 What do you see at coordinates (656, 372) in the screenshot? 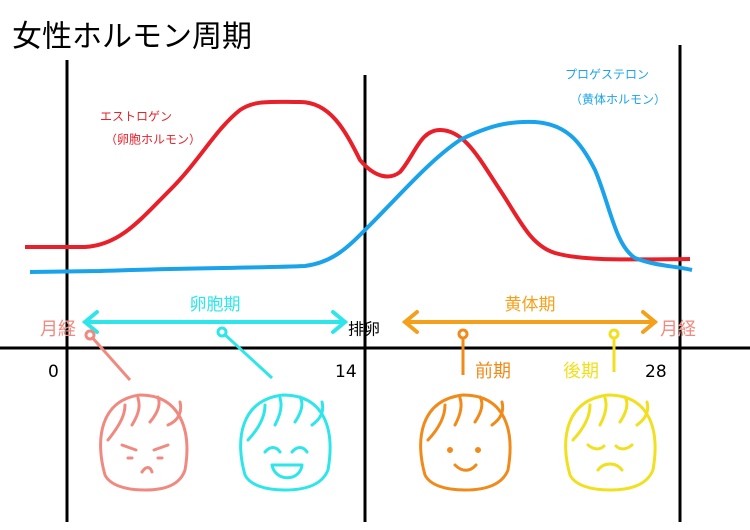
I see `day-label: 28` at bounding box center [656, 372].